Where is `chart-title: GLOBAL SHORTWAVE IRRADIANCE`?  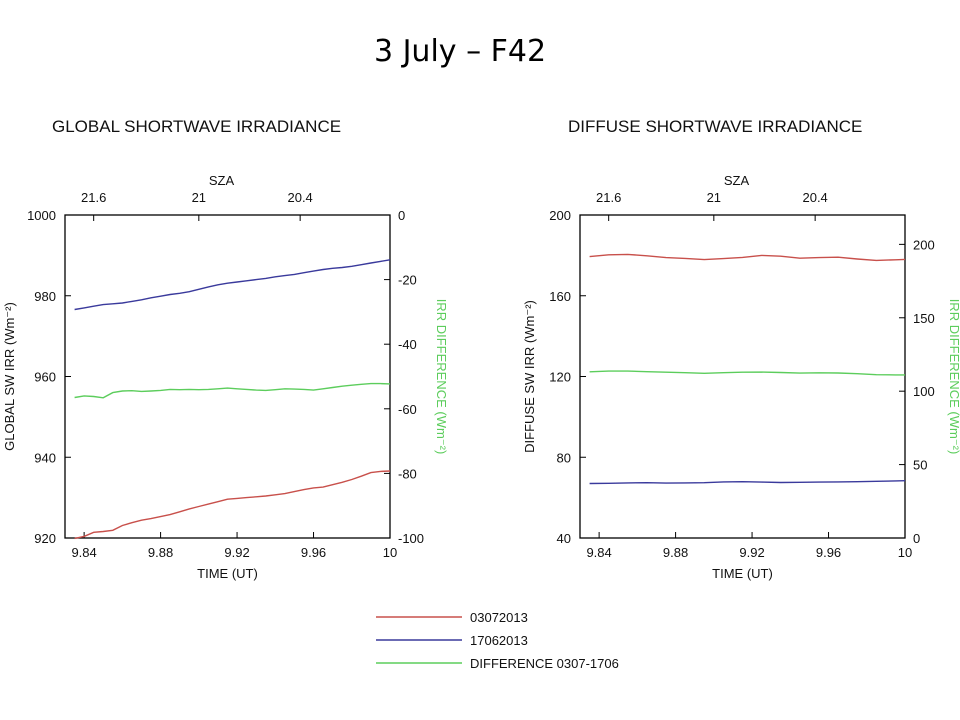 chart-title: GLOBAL SHORTWAVE IRRADIANCE is located at coordinates (196, 126).